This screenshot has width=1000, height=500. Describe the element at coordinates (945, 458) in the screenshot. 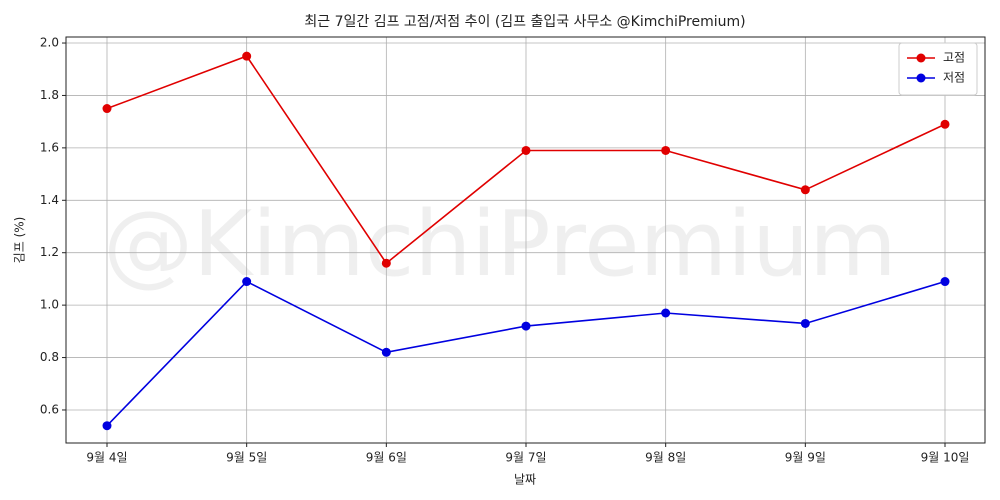

I see `x-tick-label: 9월 10일` at that location.